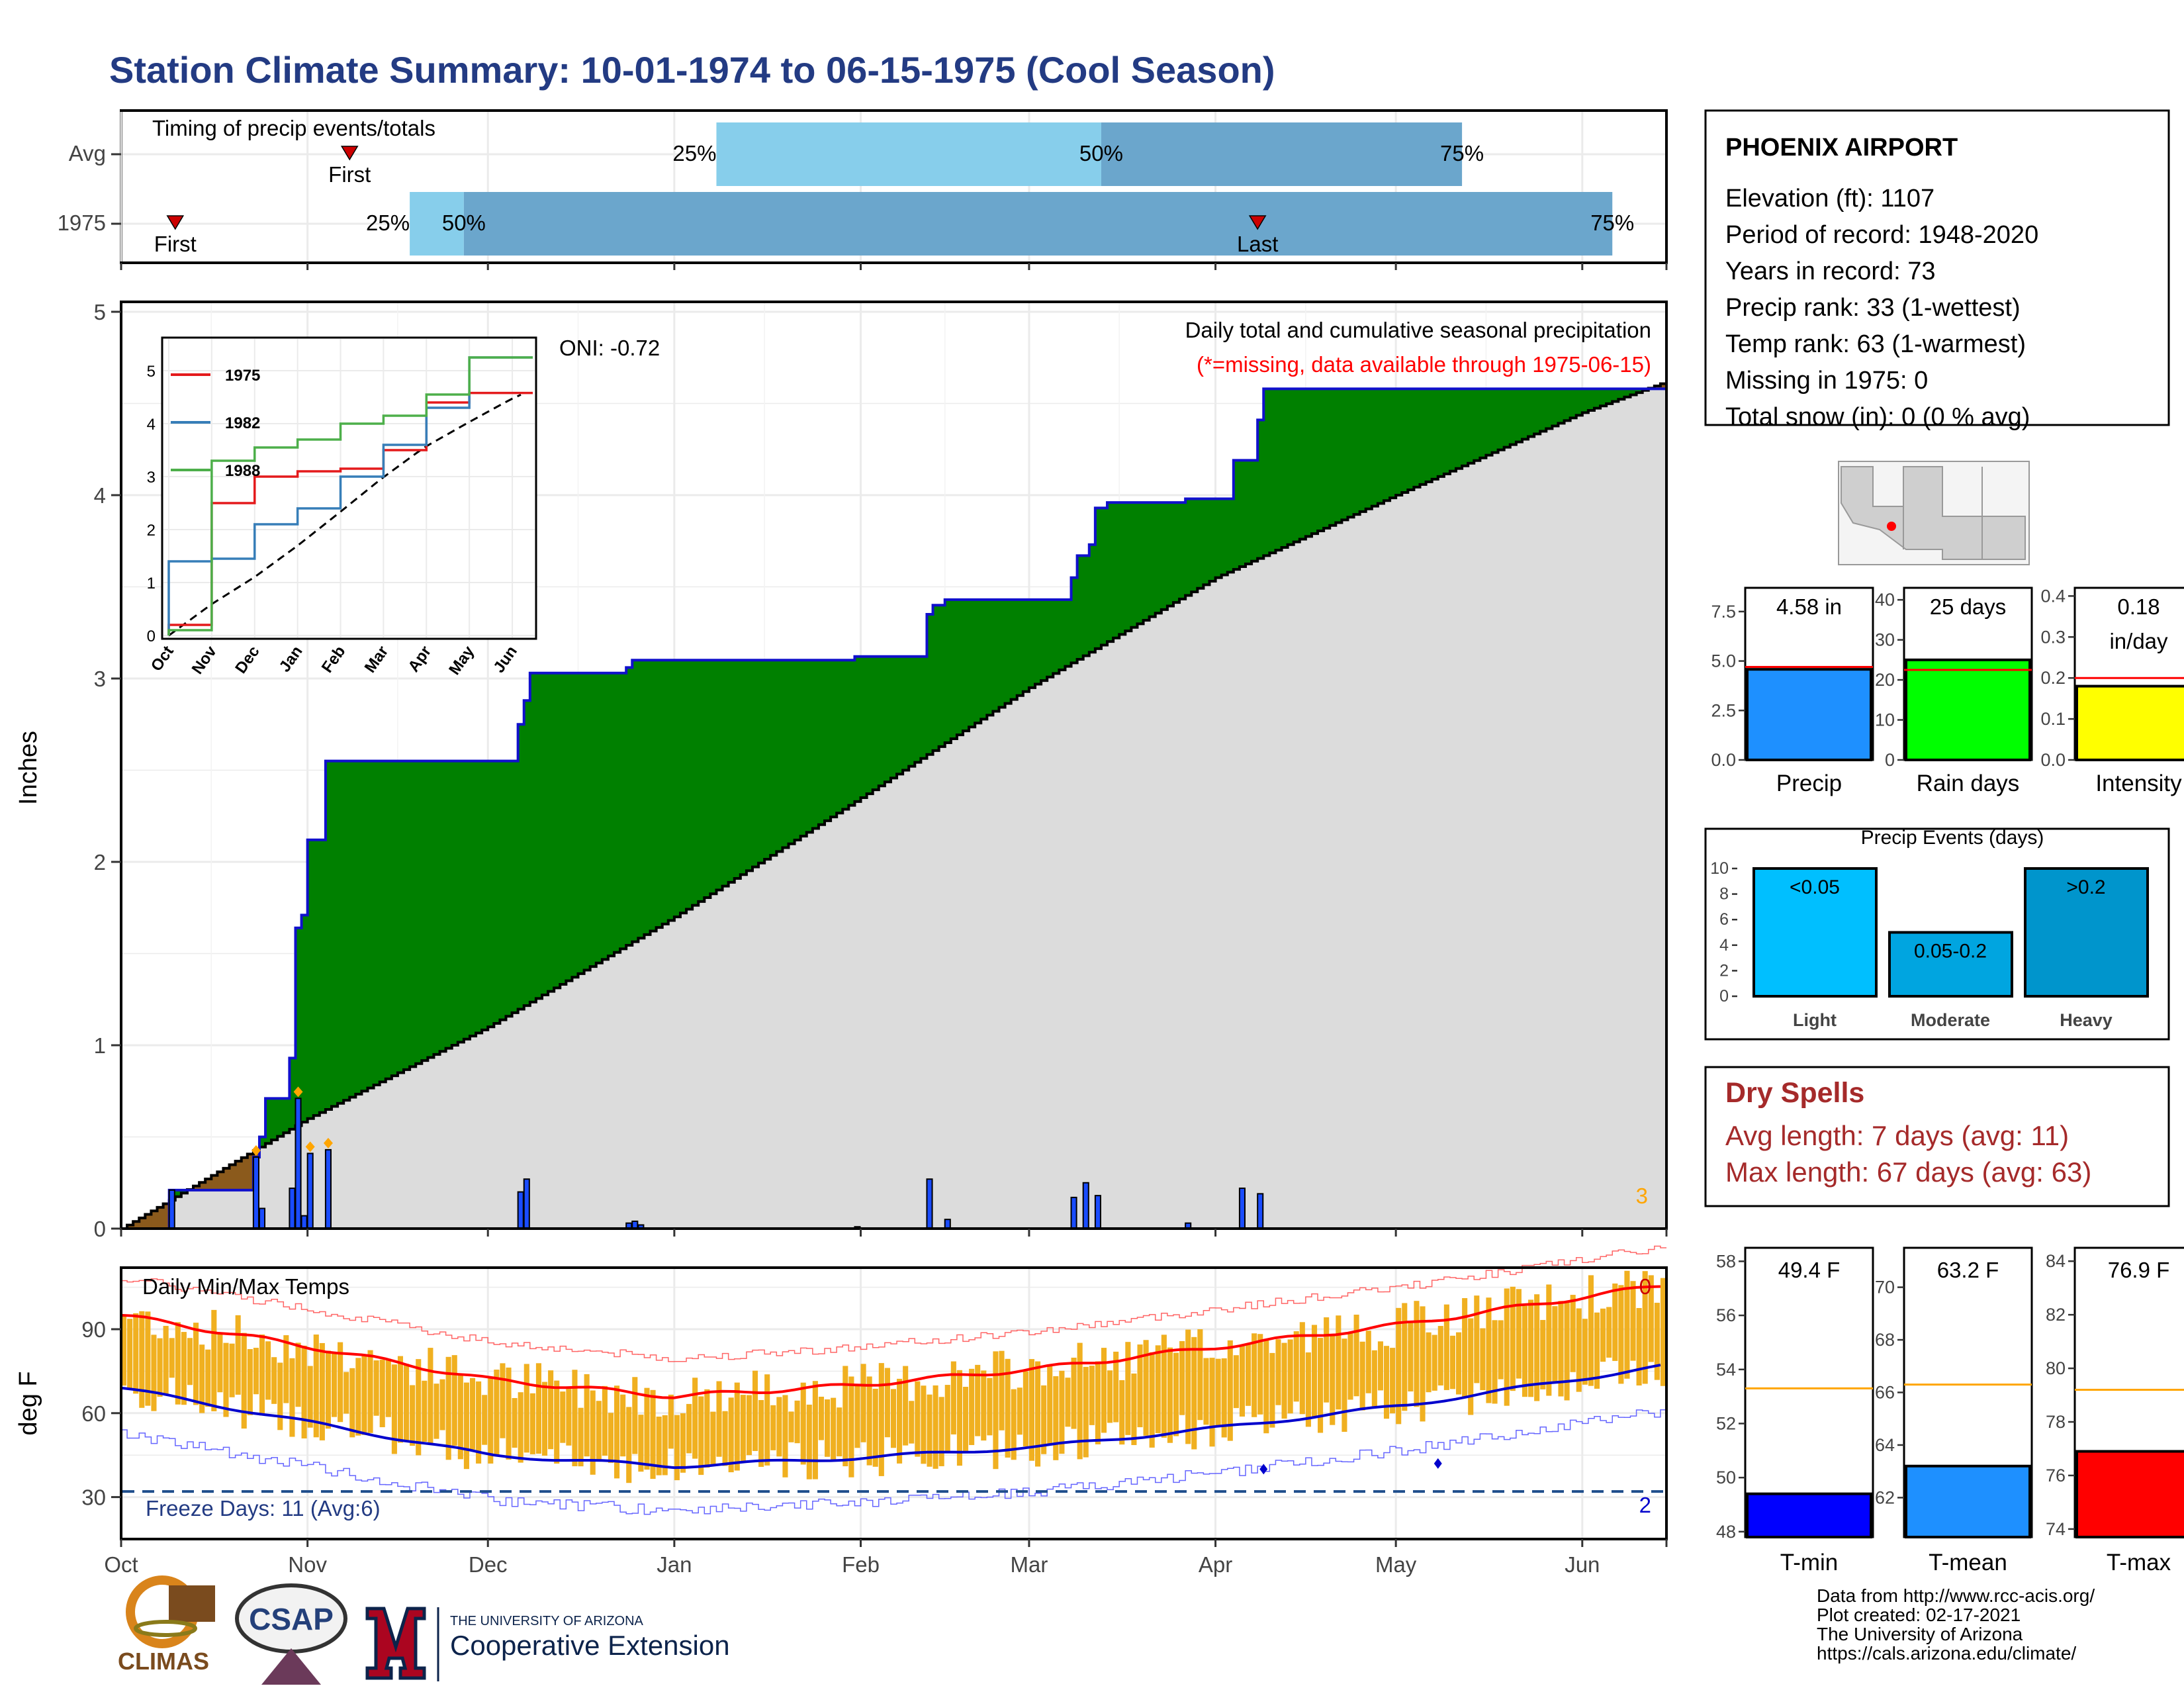  What do you see at coordinates (1809, 606) in the screenshot?
I see `small-bar-value-label: 4.58 in` at bounding box center [1809, 606].